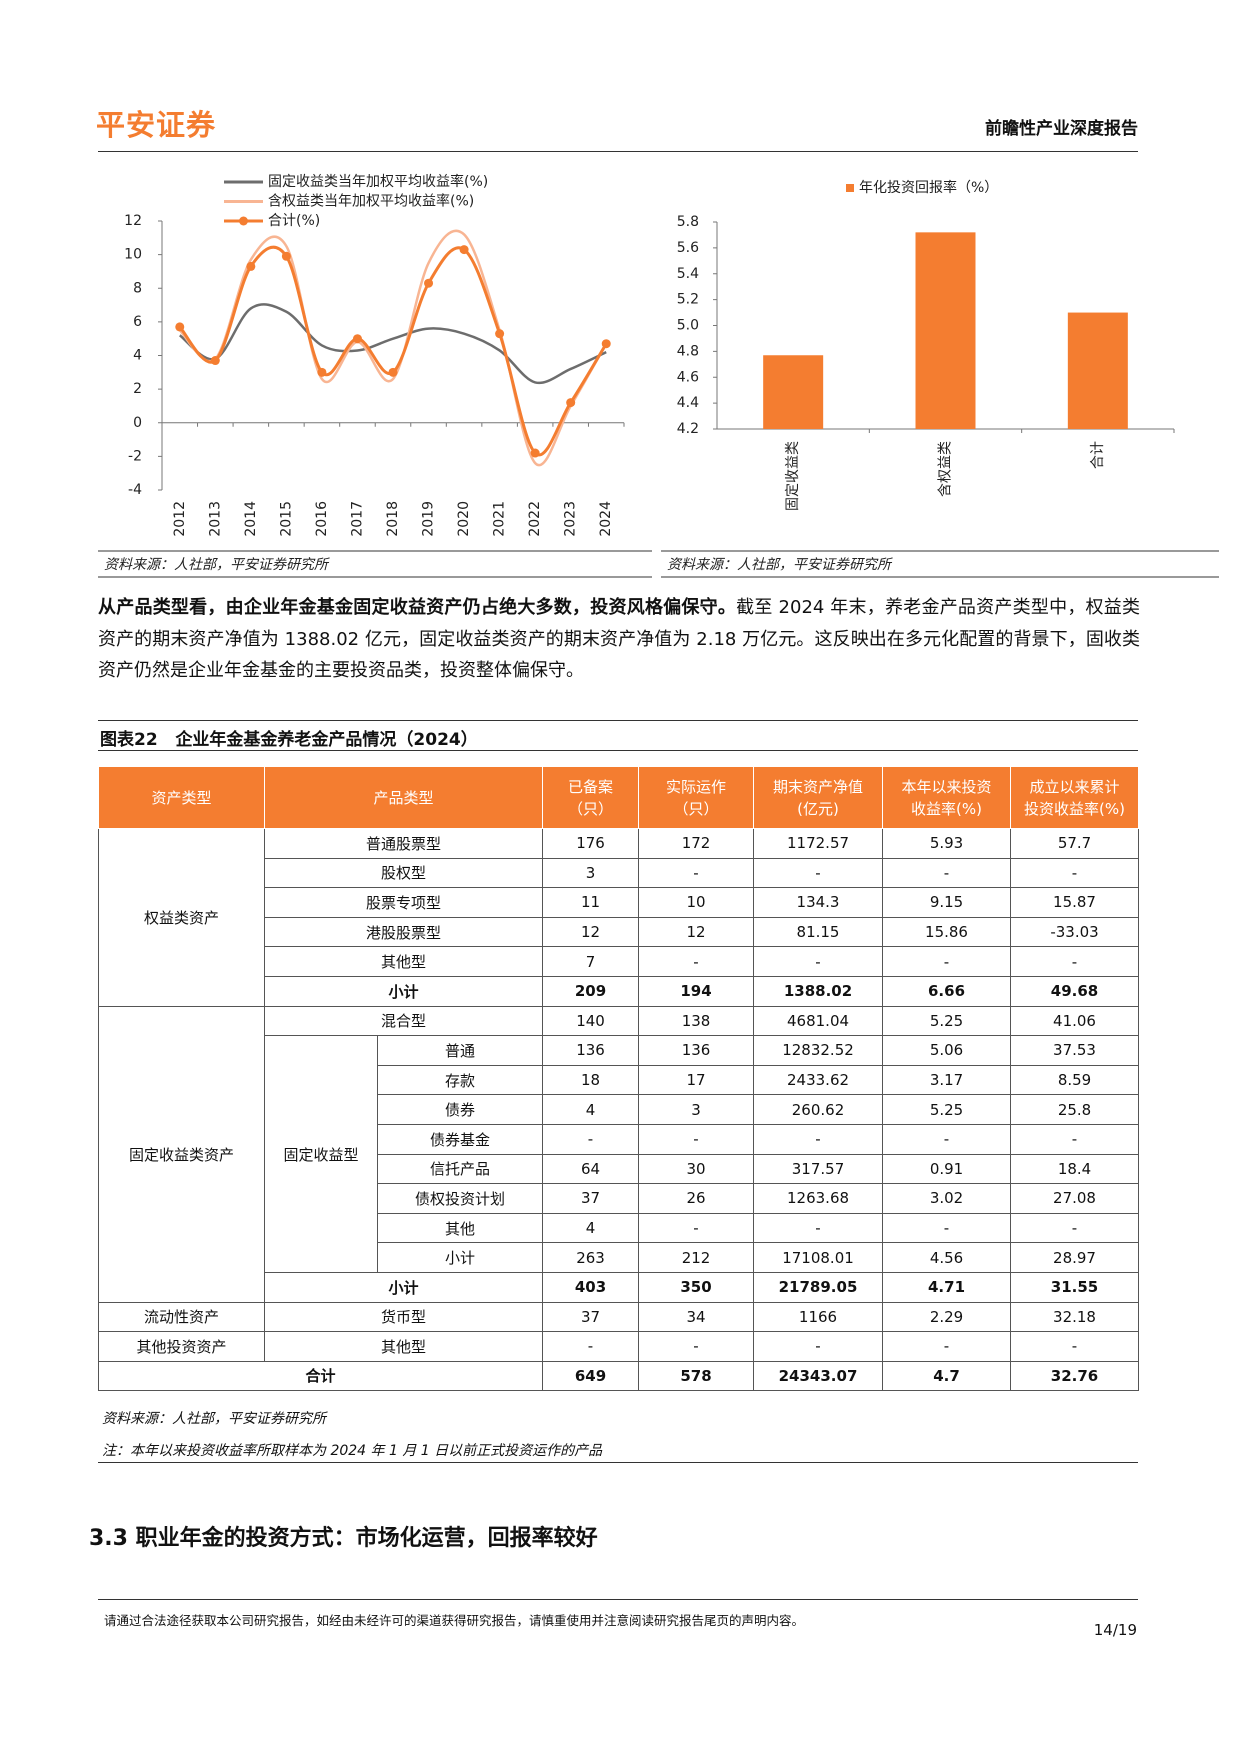  What do you see at coordinates (320, 1376) in the screenshot?
I see `total-label: 合计` at bounding box center [320, 1376].